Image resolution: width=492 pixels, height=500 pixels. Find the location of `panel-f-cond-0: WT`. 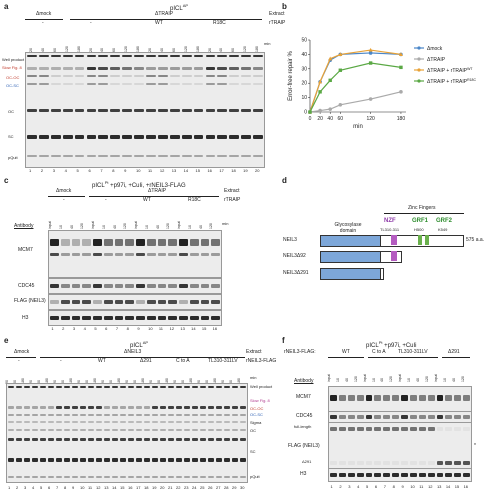

panel-f-cond-0: WT is located at coordinates (346, 352).